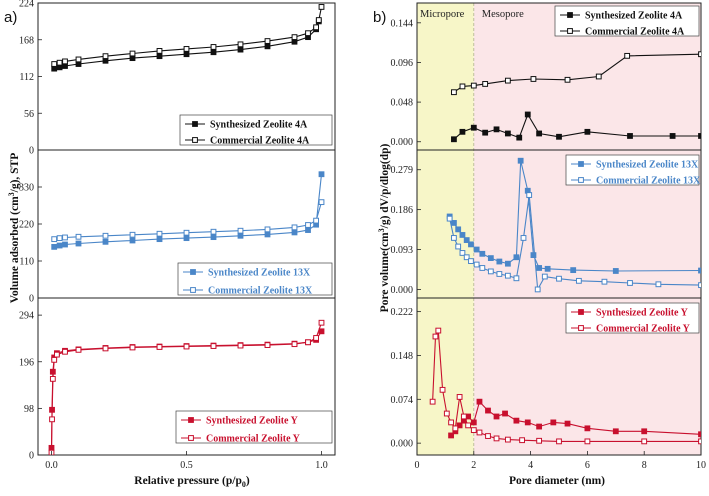 This screenshot has width=709, height=496. I want to click on svg-text:Pore volume(cm3/g) dV/p/dlog(d: Pore volume(cm3/g) dV/p/dlog(dp), so click(384, 228).